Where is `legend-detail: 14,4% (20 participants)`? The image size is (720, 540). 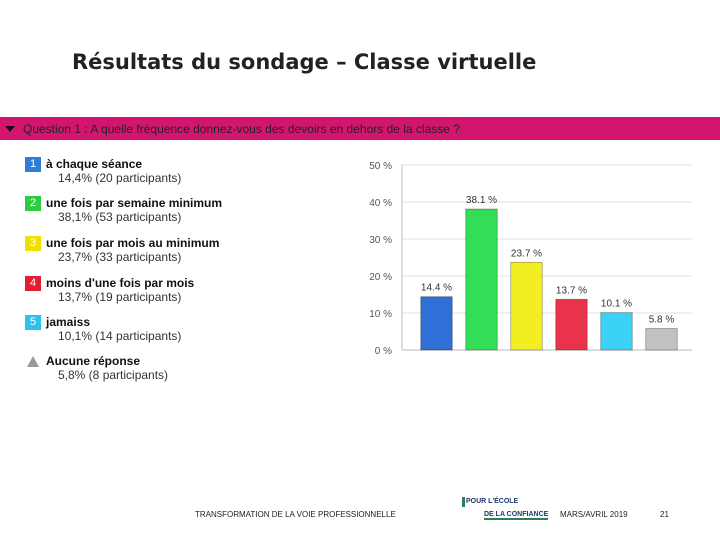 legend-detail: 14,4% (20 participants) is located at coordinates (120, 178).